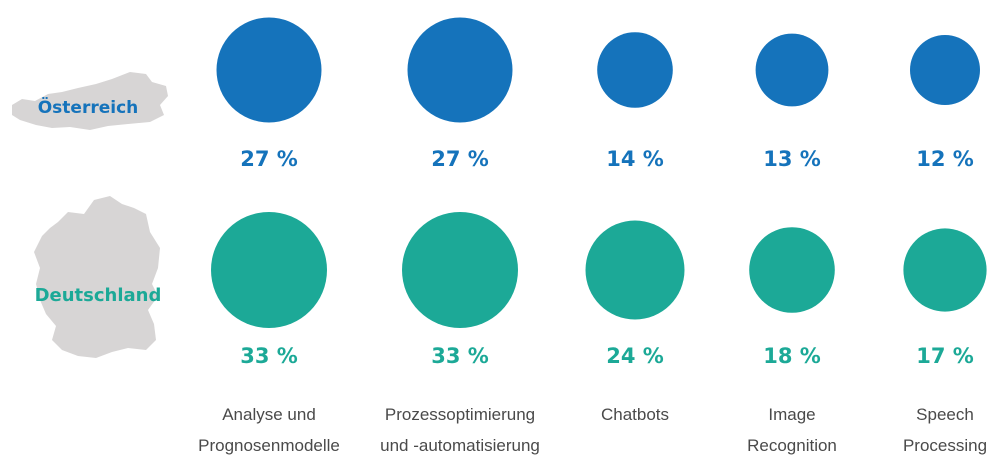 Image resolution: width=1000 pixels, height=466 pixels. What do you see at coordinates (460, 414) in the screenshot?
I see `category-label-1-line-0: Prozessoptimierung` at bounding box center [460, 414].